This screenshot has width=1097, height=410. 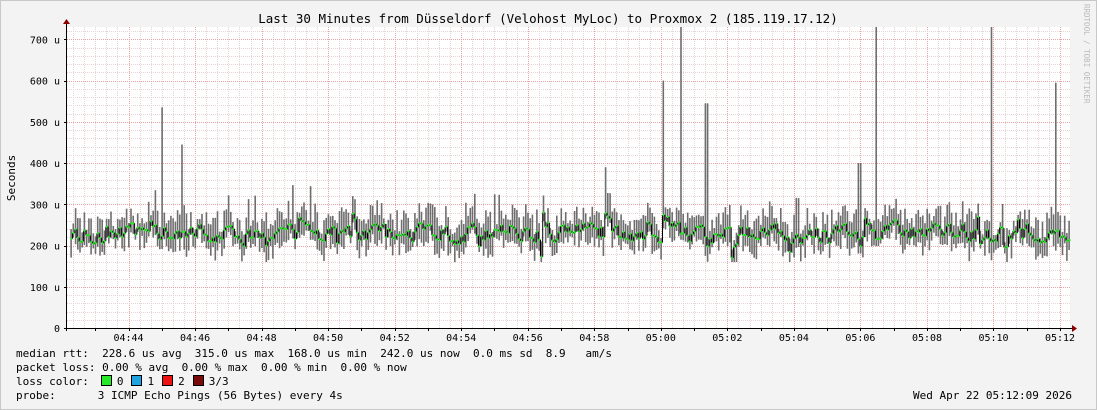 I want to click on loss-color-legend: loss color: 0 1 2 3/3, so click(x=122, y=382).